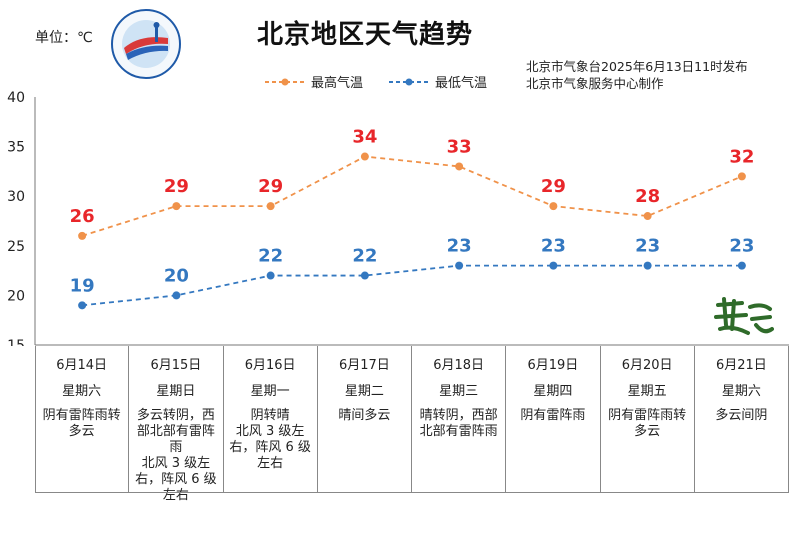 The width and height of the screenshot is (800, 533). Describe the element at coordinates (82, 216) in the screenshot. I see `high-temp-label: 26` at that location.